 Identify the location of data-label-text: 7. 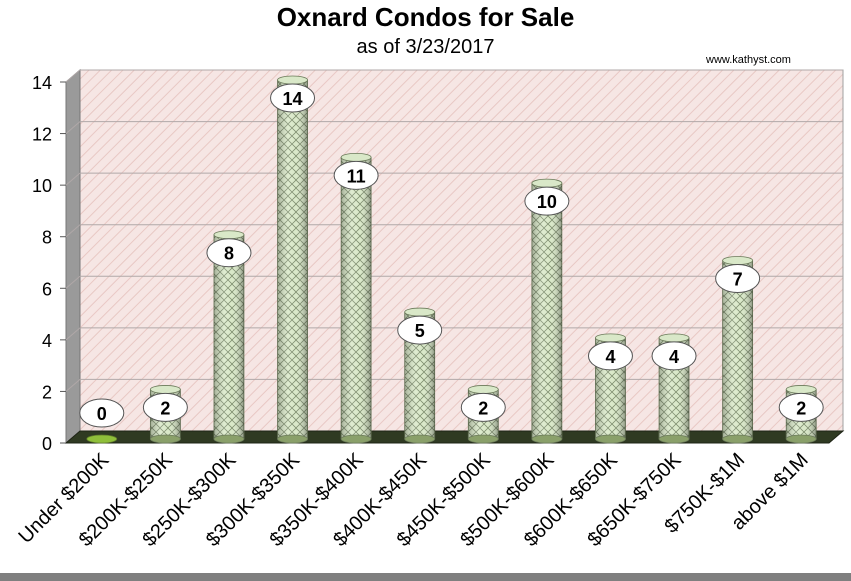
(738, 280).